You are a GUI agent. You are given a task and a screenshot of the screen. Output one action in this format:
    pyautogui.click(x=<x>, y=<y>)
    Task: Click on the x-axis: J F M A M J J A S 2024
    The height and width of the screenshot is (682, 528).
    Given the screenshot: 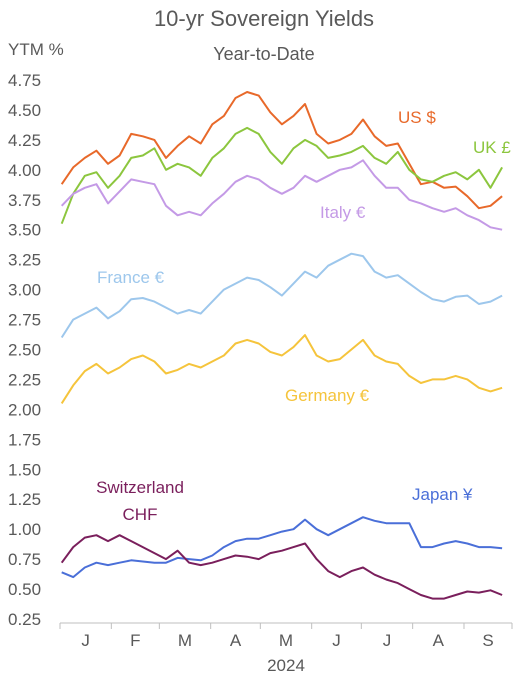 What is the action you would take?
    pyautogui.click(x=286, y=648)
    